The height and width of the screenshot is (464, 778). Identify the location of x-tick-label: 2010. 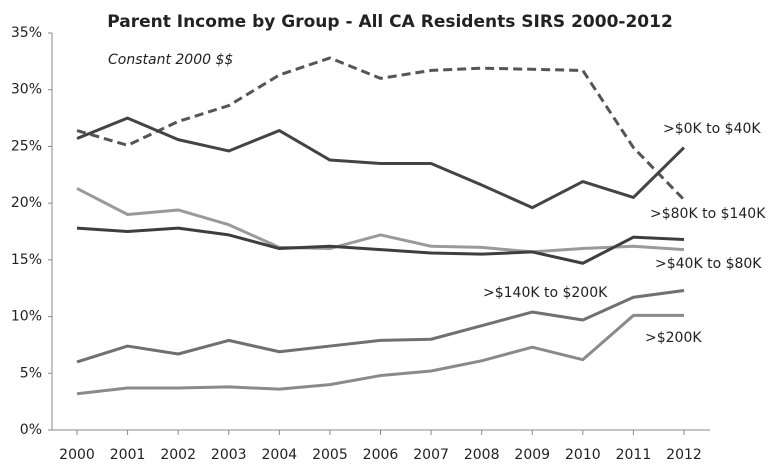
(583, 455).